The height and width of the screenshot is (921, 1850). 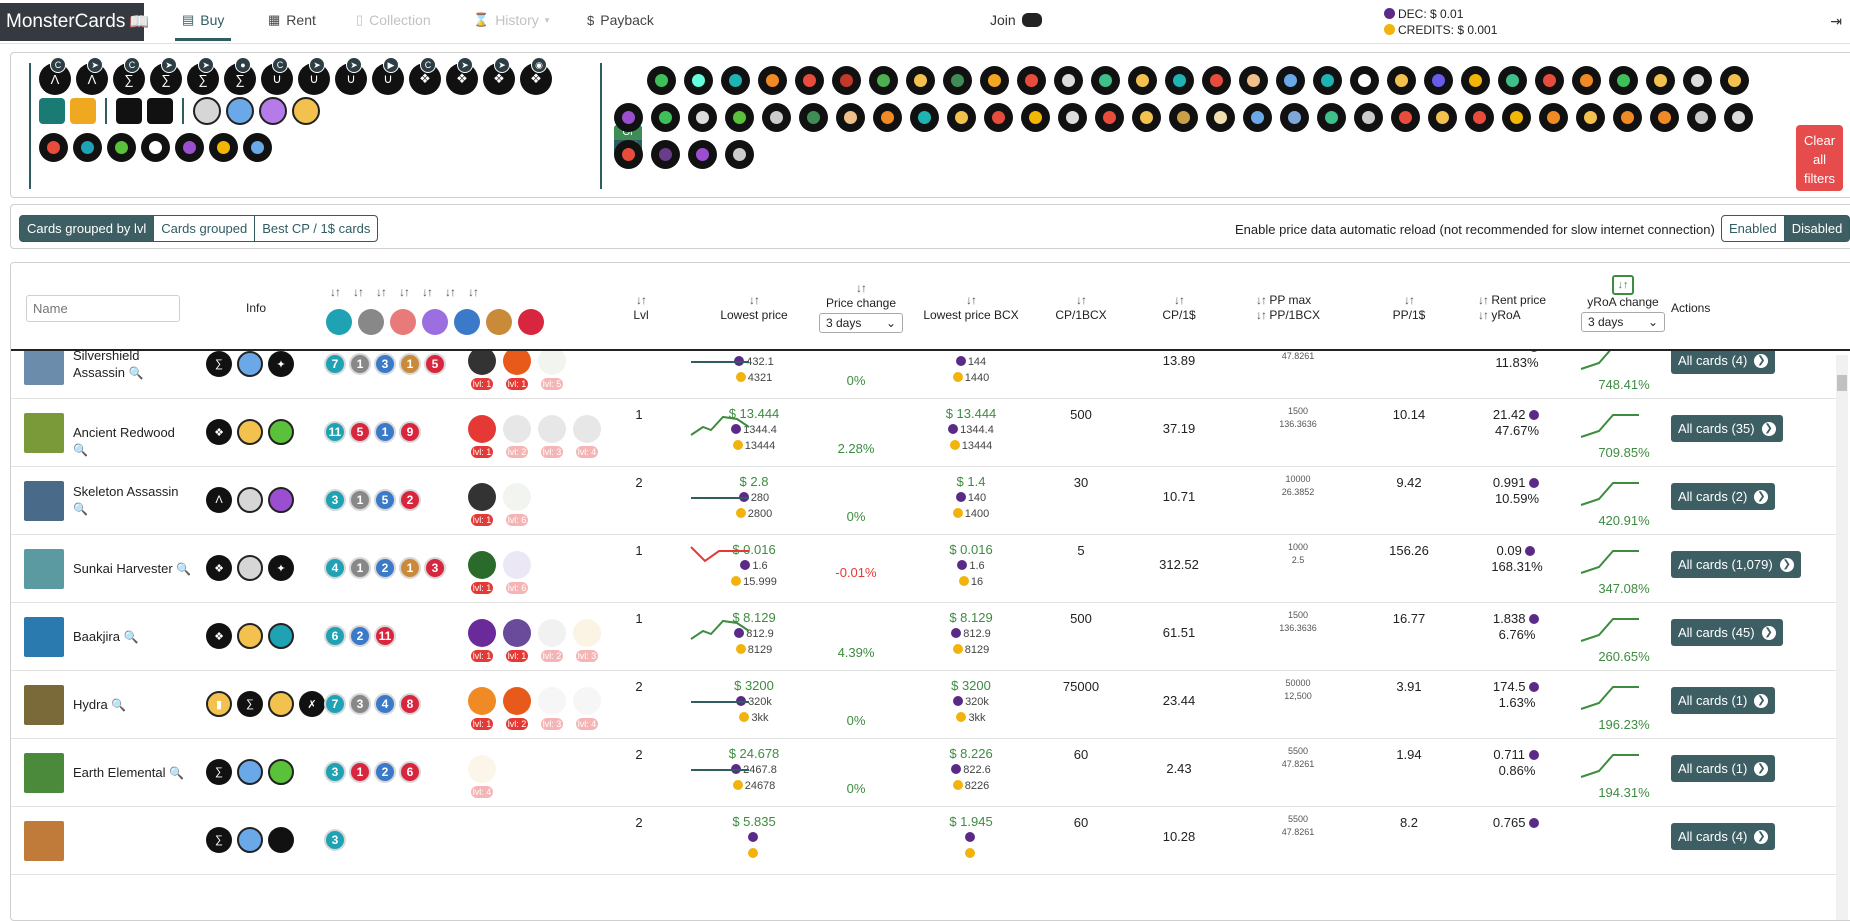 What do you see at coordinates (103, 308) in the screenshot?
I see `name-filter-input` at bounding box center [103, 308].